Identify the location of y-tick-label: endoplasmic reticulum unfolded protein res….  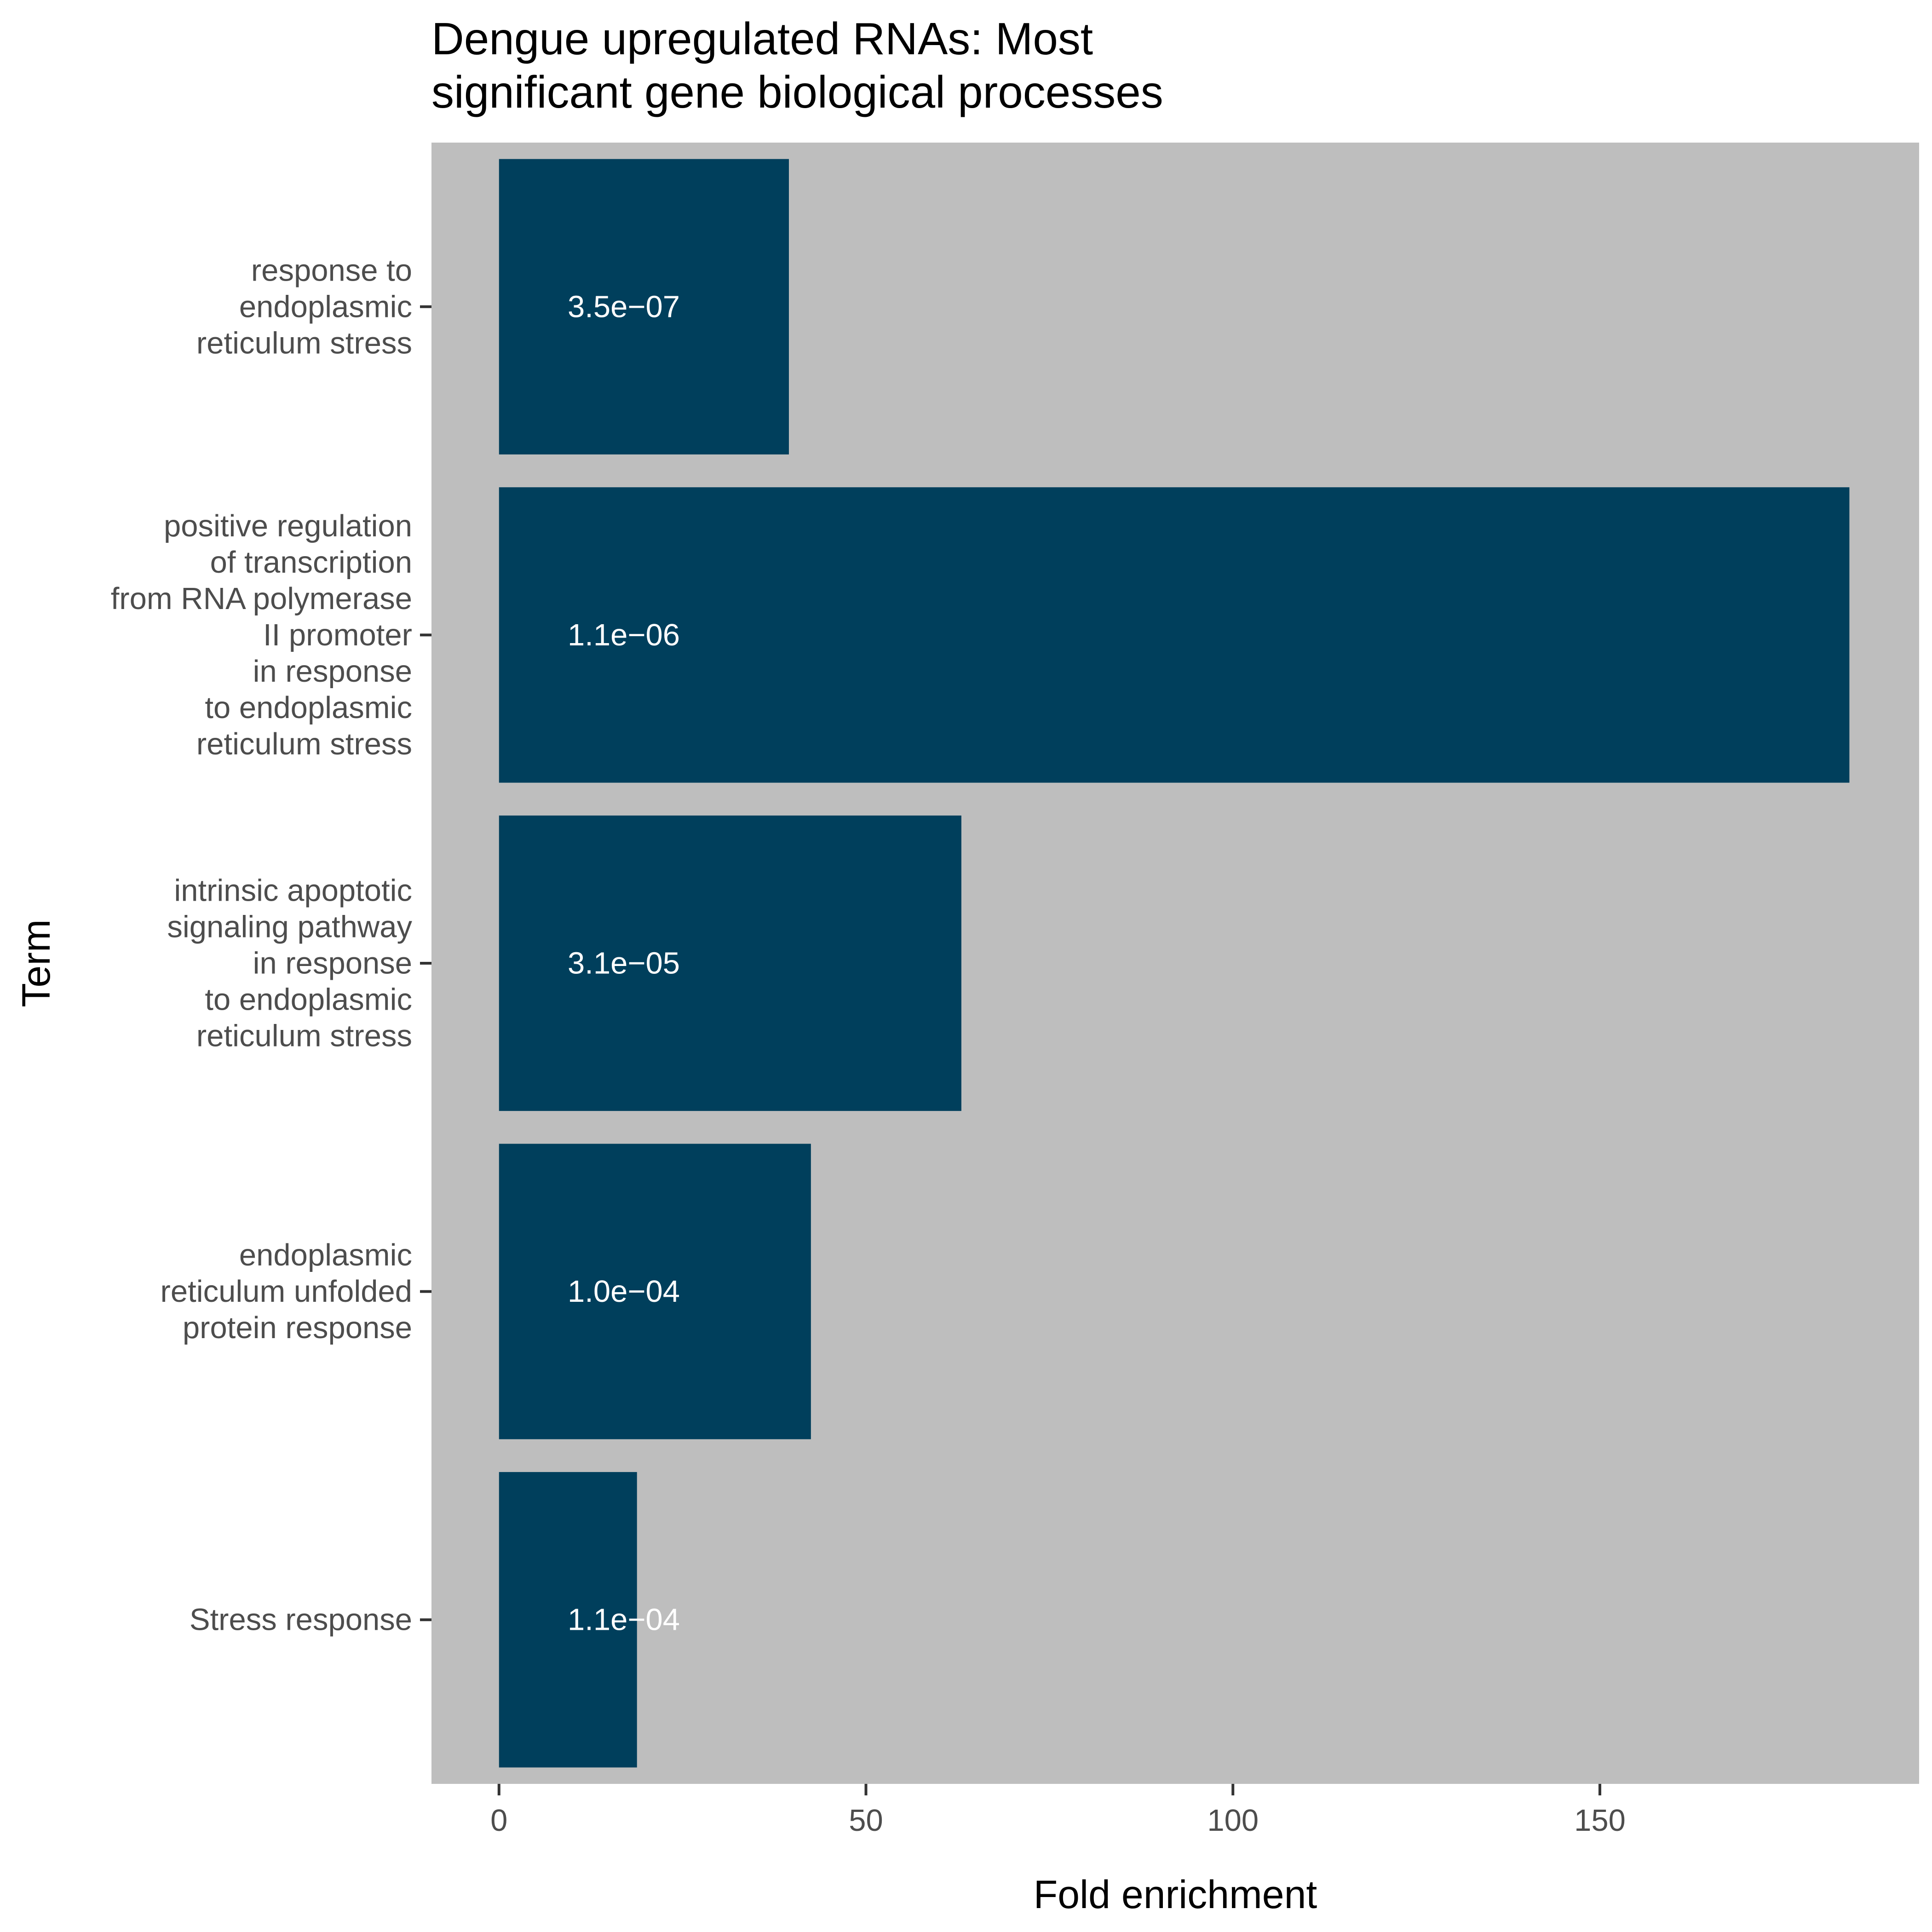
(286, 1291).